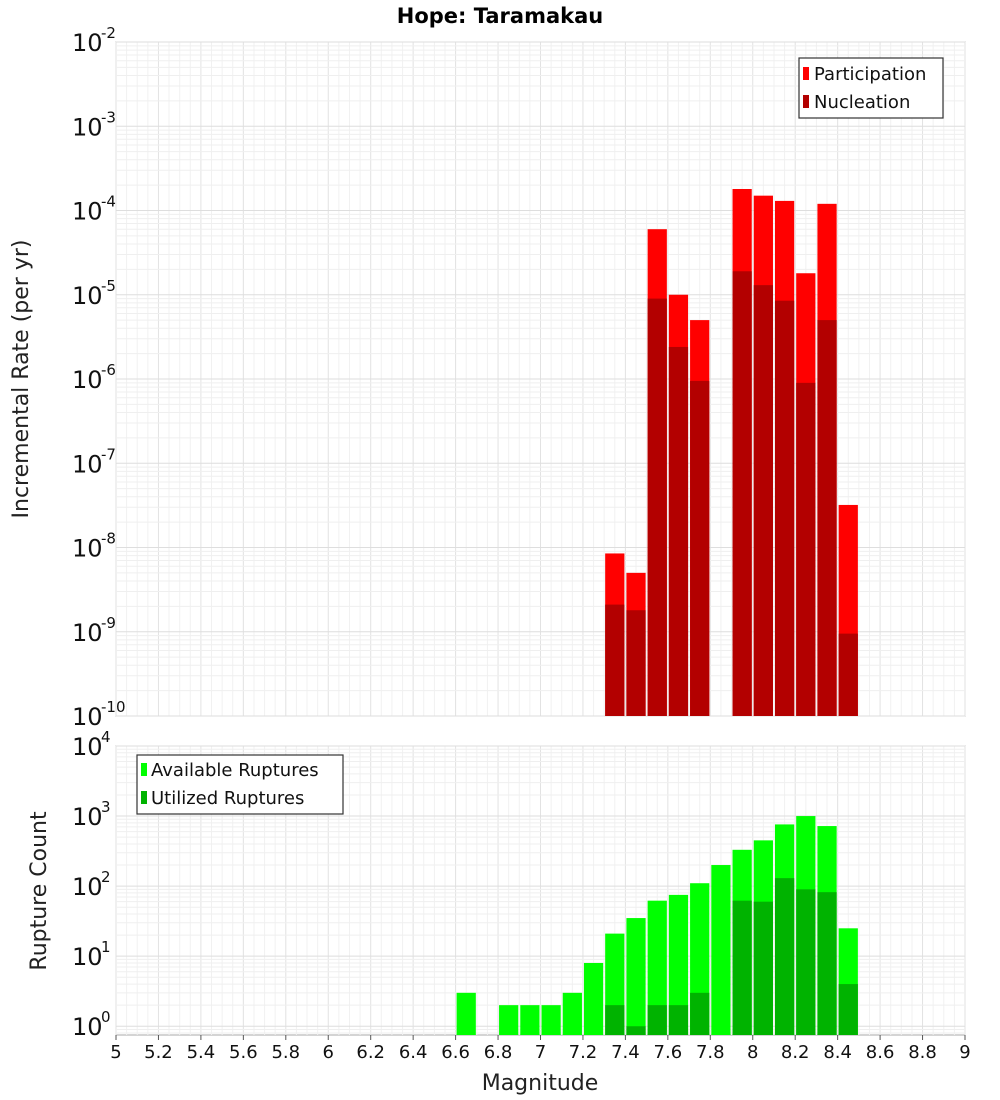 The height and width of the screenshot is (1100, 1000). What do you see at coordinates (108, 286) in the screenshot?
I see `rate-y-tick-exponent: -5` at bounding box center [108, 286].